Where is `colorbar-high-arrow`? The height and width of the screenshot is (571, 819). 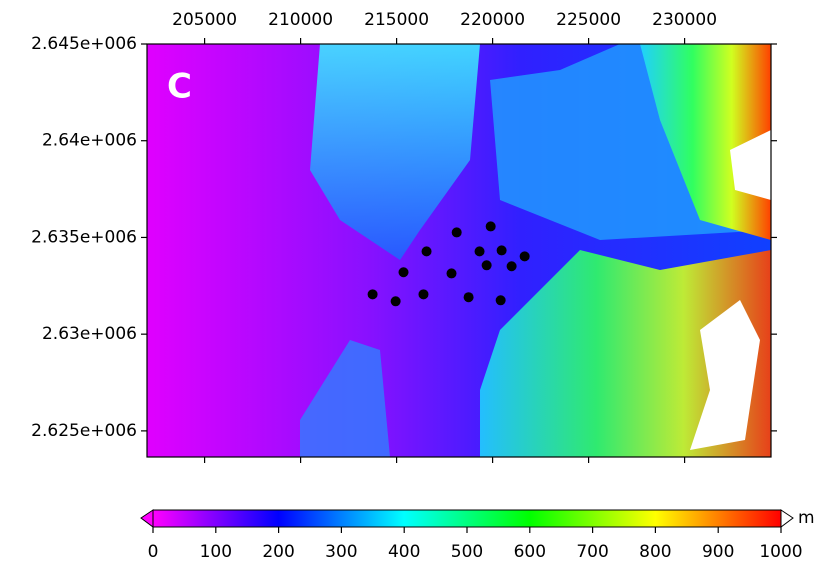
colorbar-high-arrow is located at coordinates (787, 518).